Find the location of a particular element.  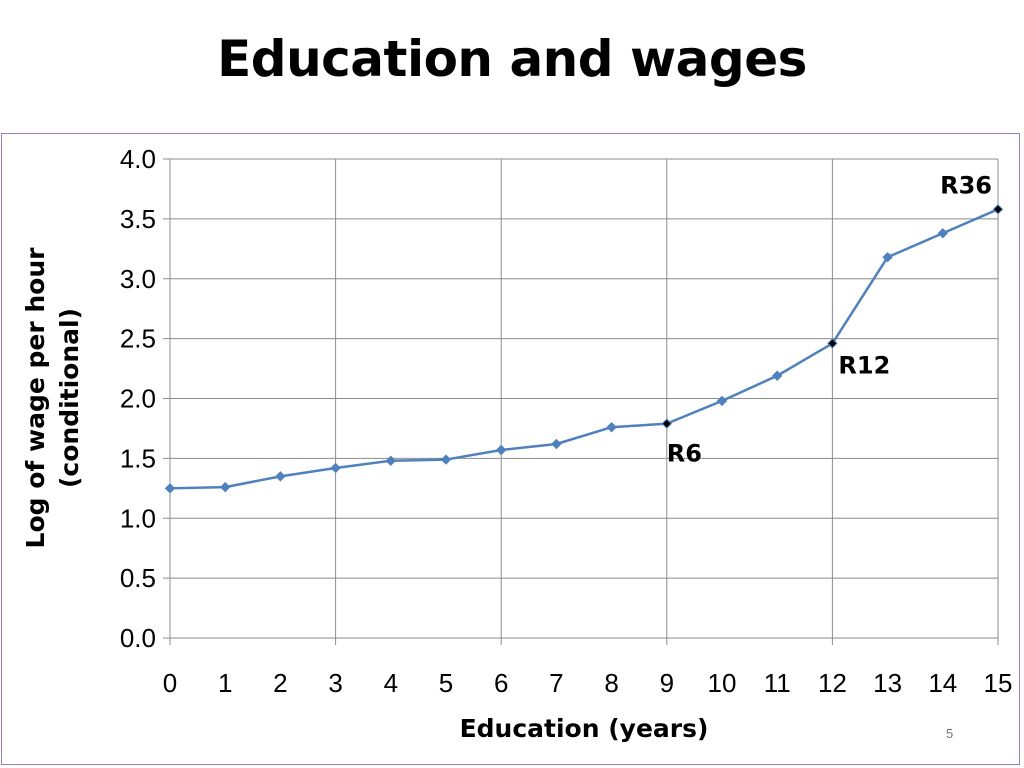

x-tick-label: 10 is located at coordinates (722, 683).